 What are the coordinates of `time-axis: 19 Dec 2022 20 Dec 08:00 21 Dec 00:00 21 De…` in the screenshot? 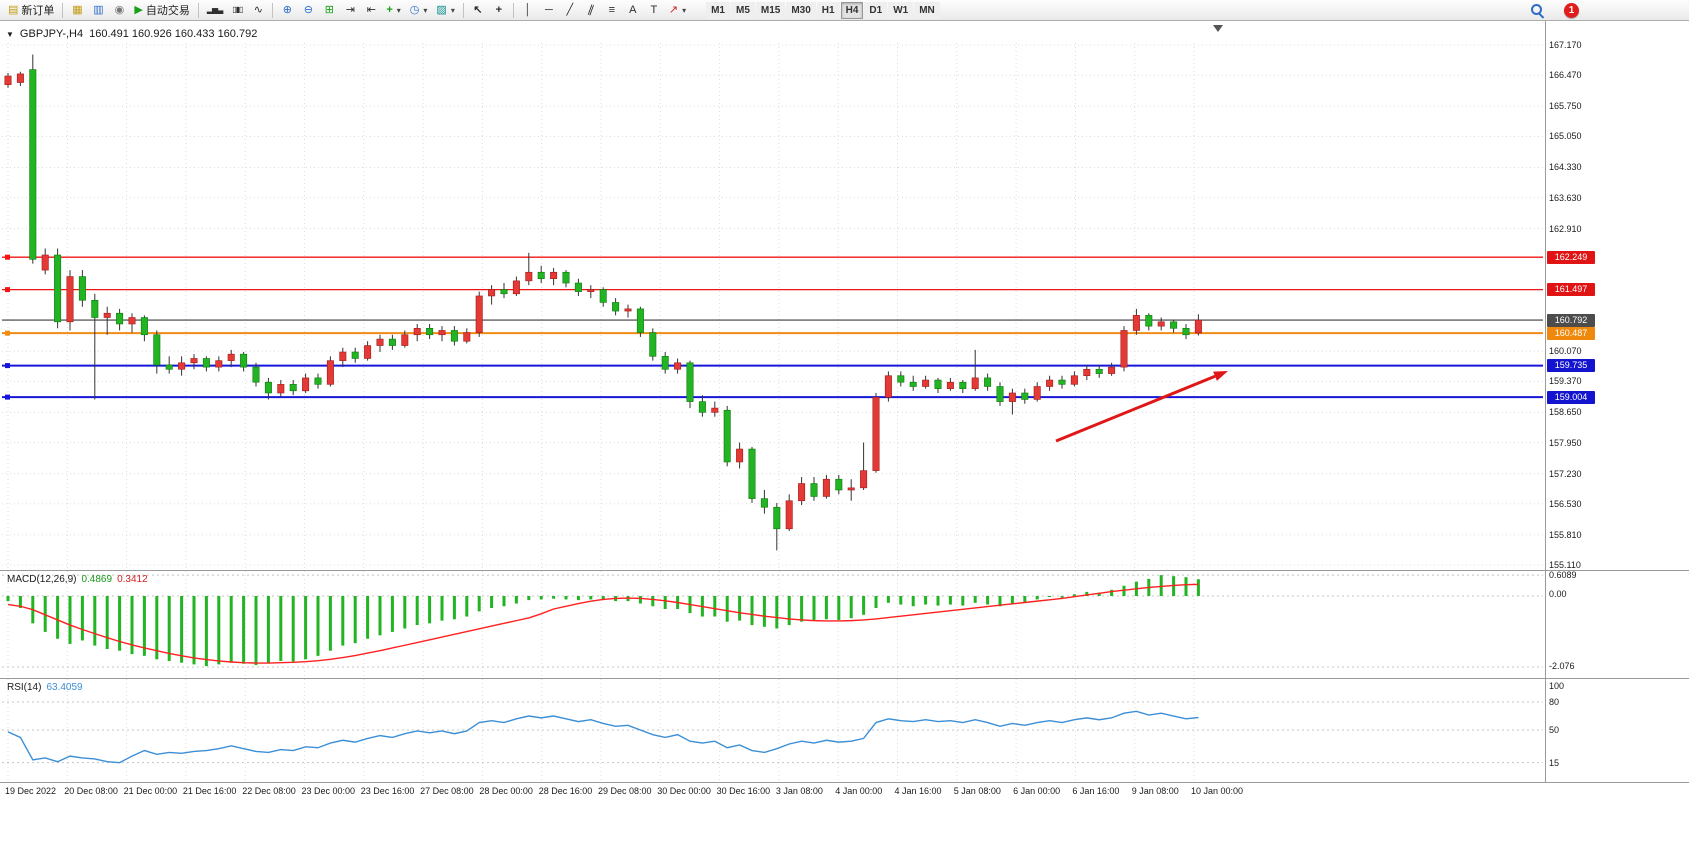 It's located at (844, 793).